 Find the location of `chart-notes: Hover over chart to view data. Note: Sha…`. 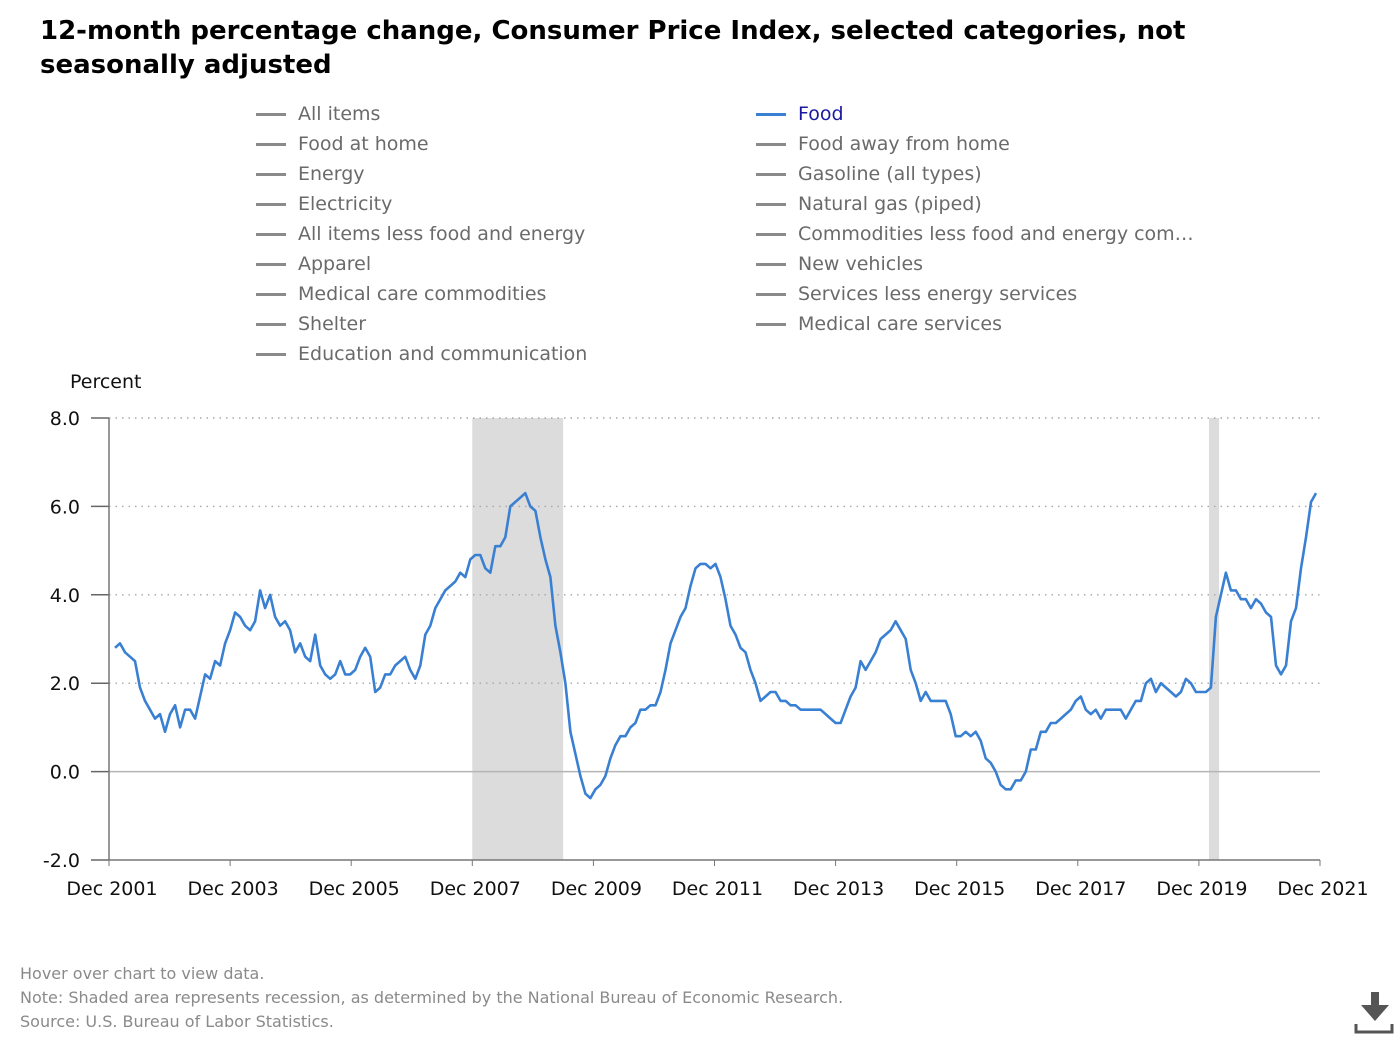

chart-notes: Hover over chart to view data. Note: Sha… is located at coordinates (431, 998).